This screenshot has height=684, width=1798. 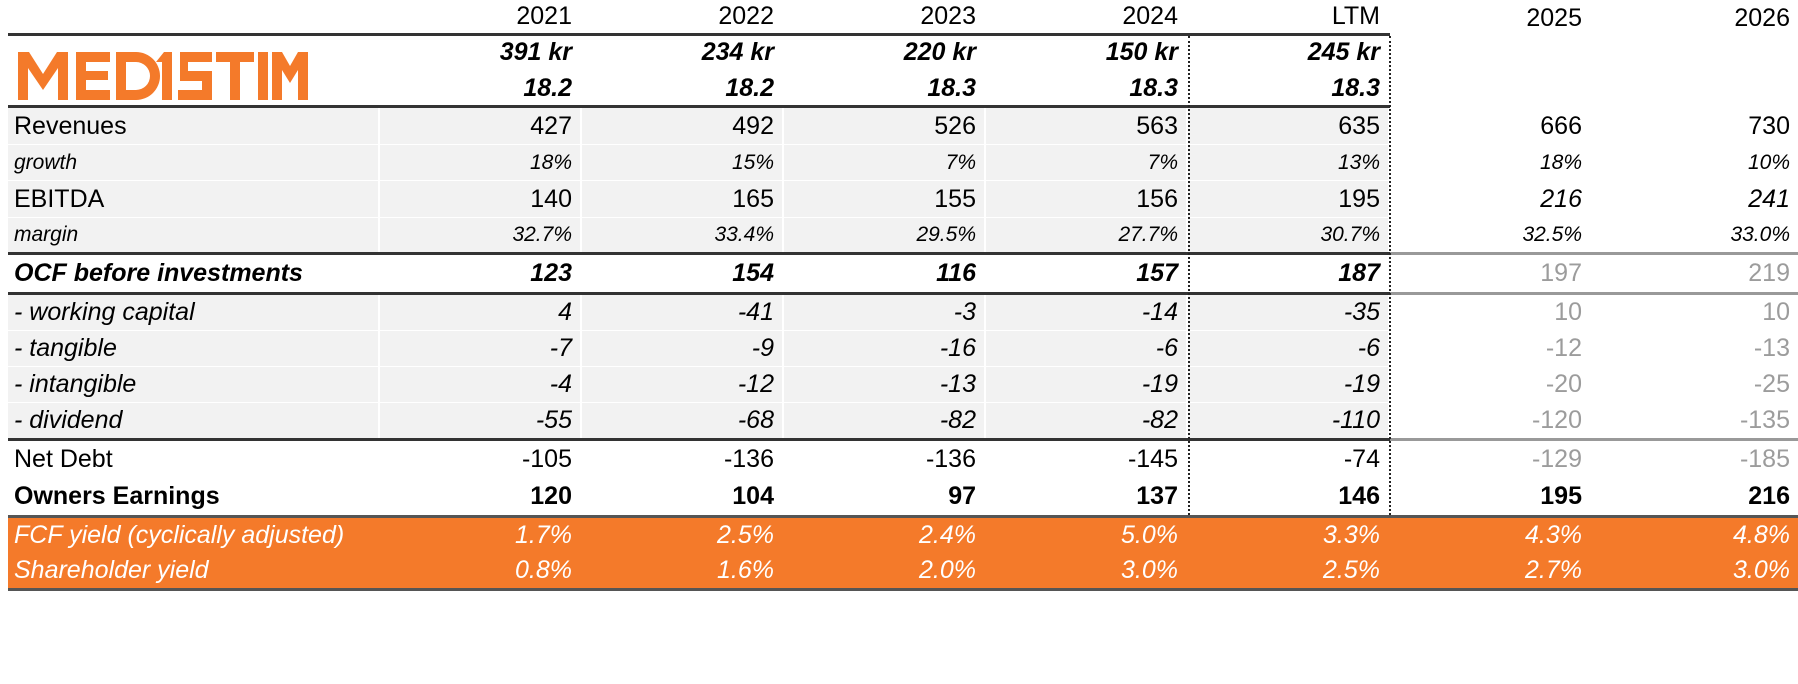 What do you see at coordinates (1157, 495) in the screenshot?
I see `owners-earnings-2024: 137` at bounding box center [1157, 495].